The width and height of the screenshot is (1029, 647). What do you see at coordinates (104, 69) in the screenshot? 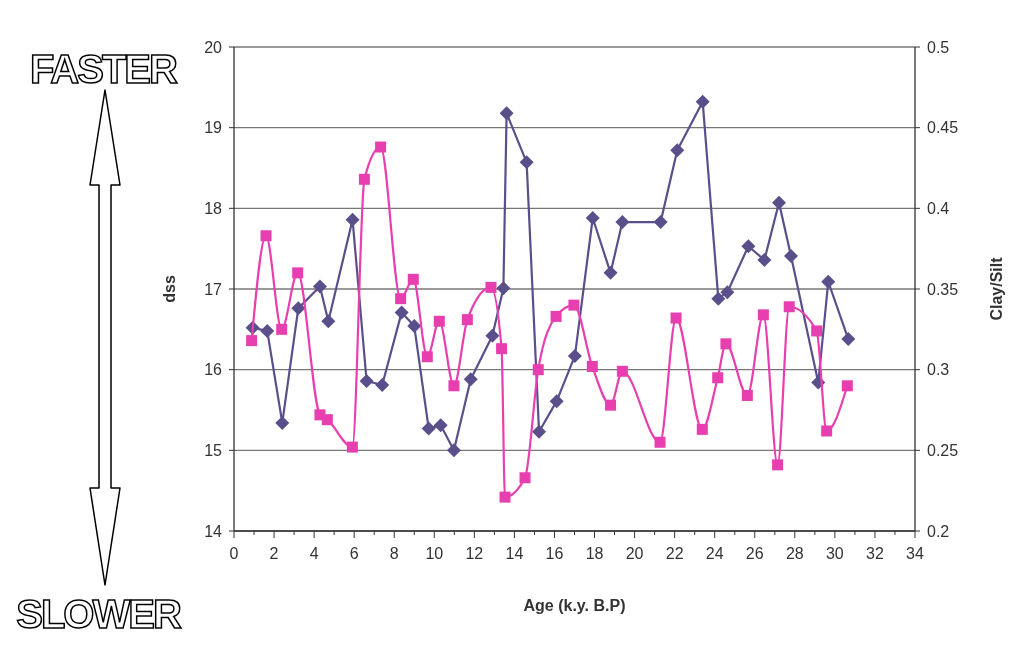
I see `text: FASTER` at bounding box center [104, 69].